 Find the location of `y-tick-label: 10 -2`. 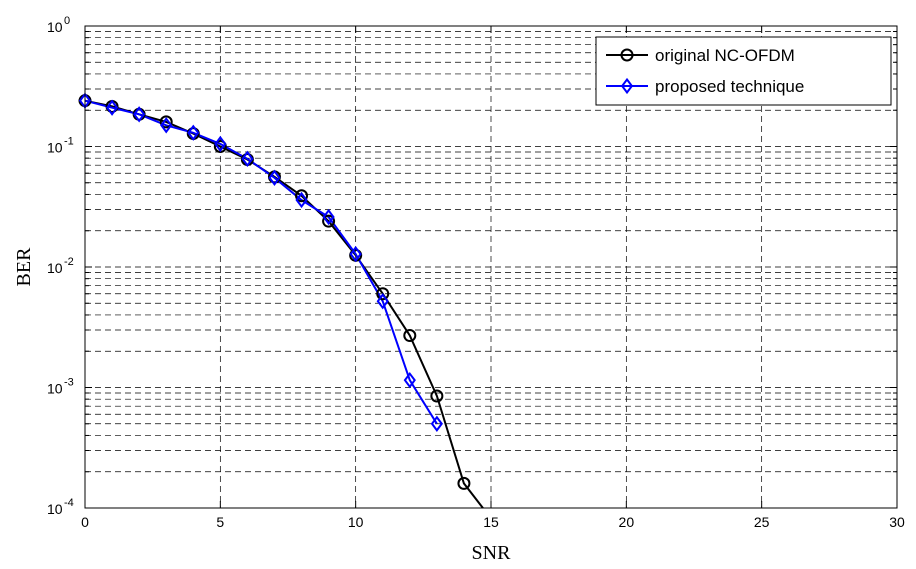

y-tick-label: 10 -2 is located at coordinates (60, 266).